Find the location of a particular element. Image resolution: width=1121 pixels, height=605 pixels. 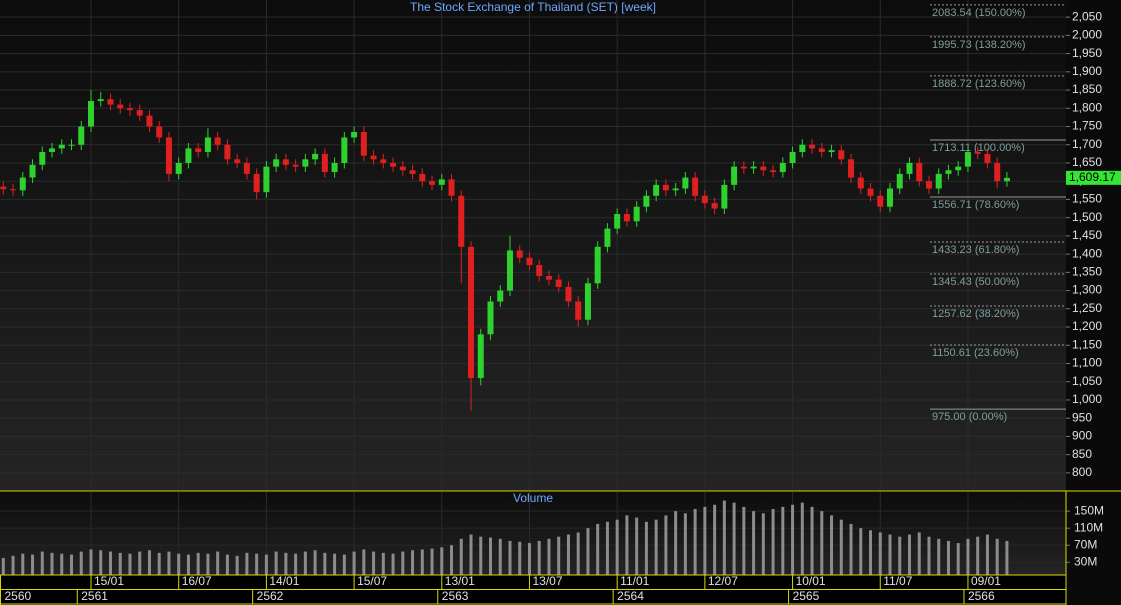

y-tick-label: 1,300 is located at coordinates (1087, 290).